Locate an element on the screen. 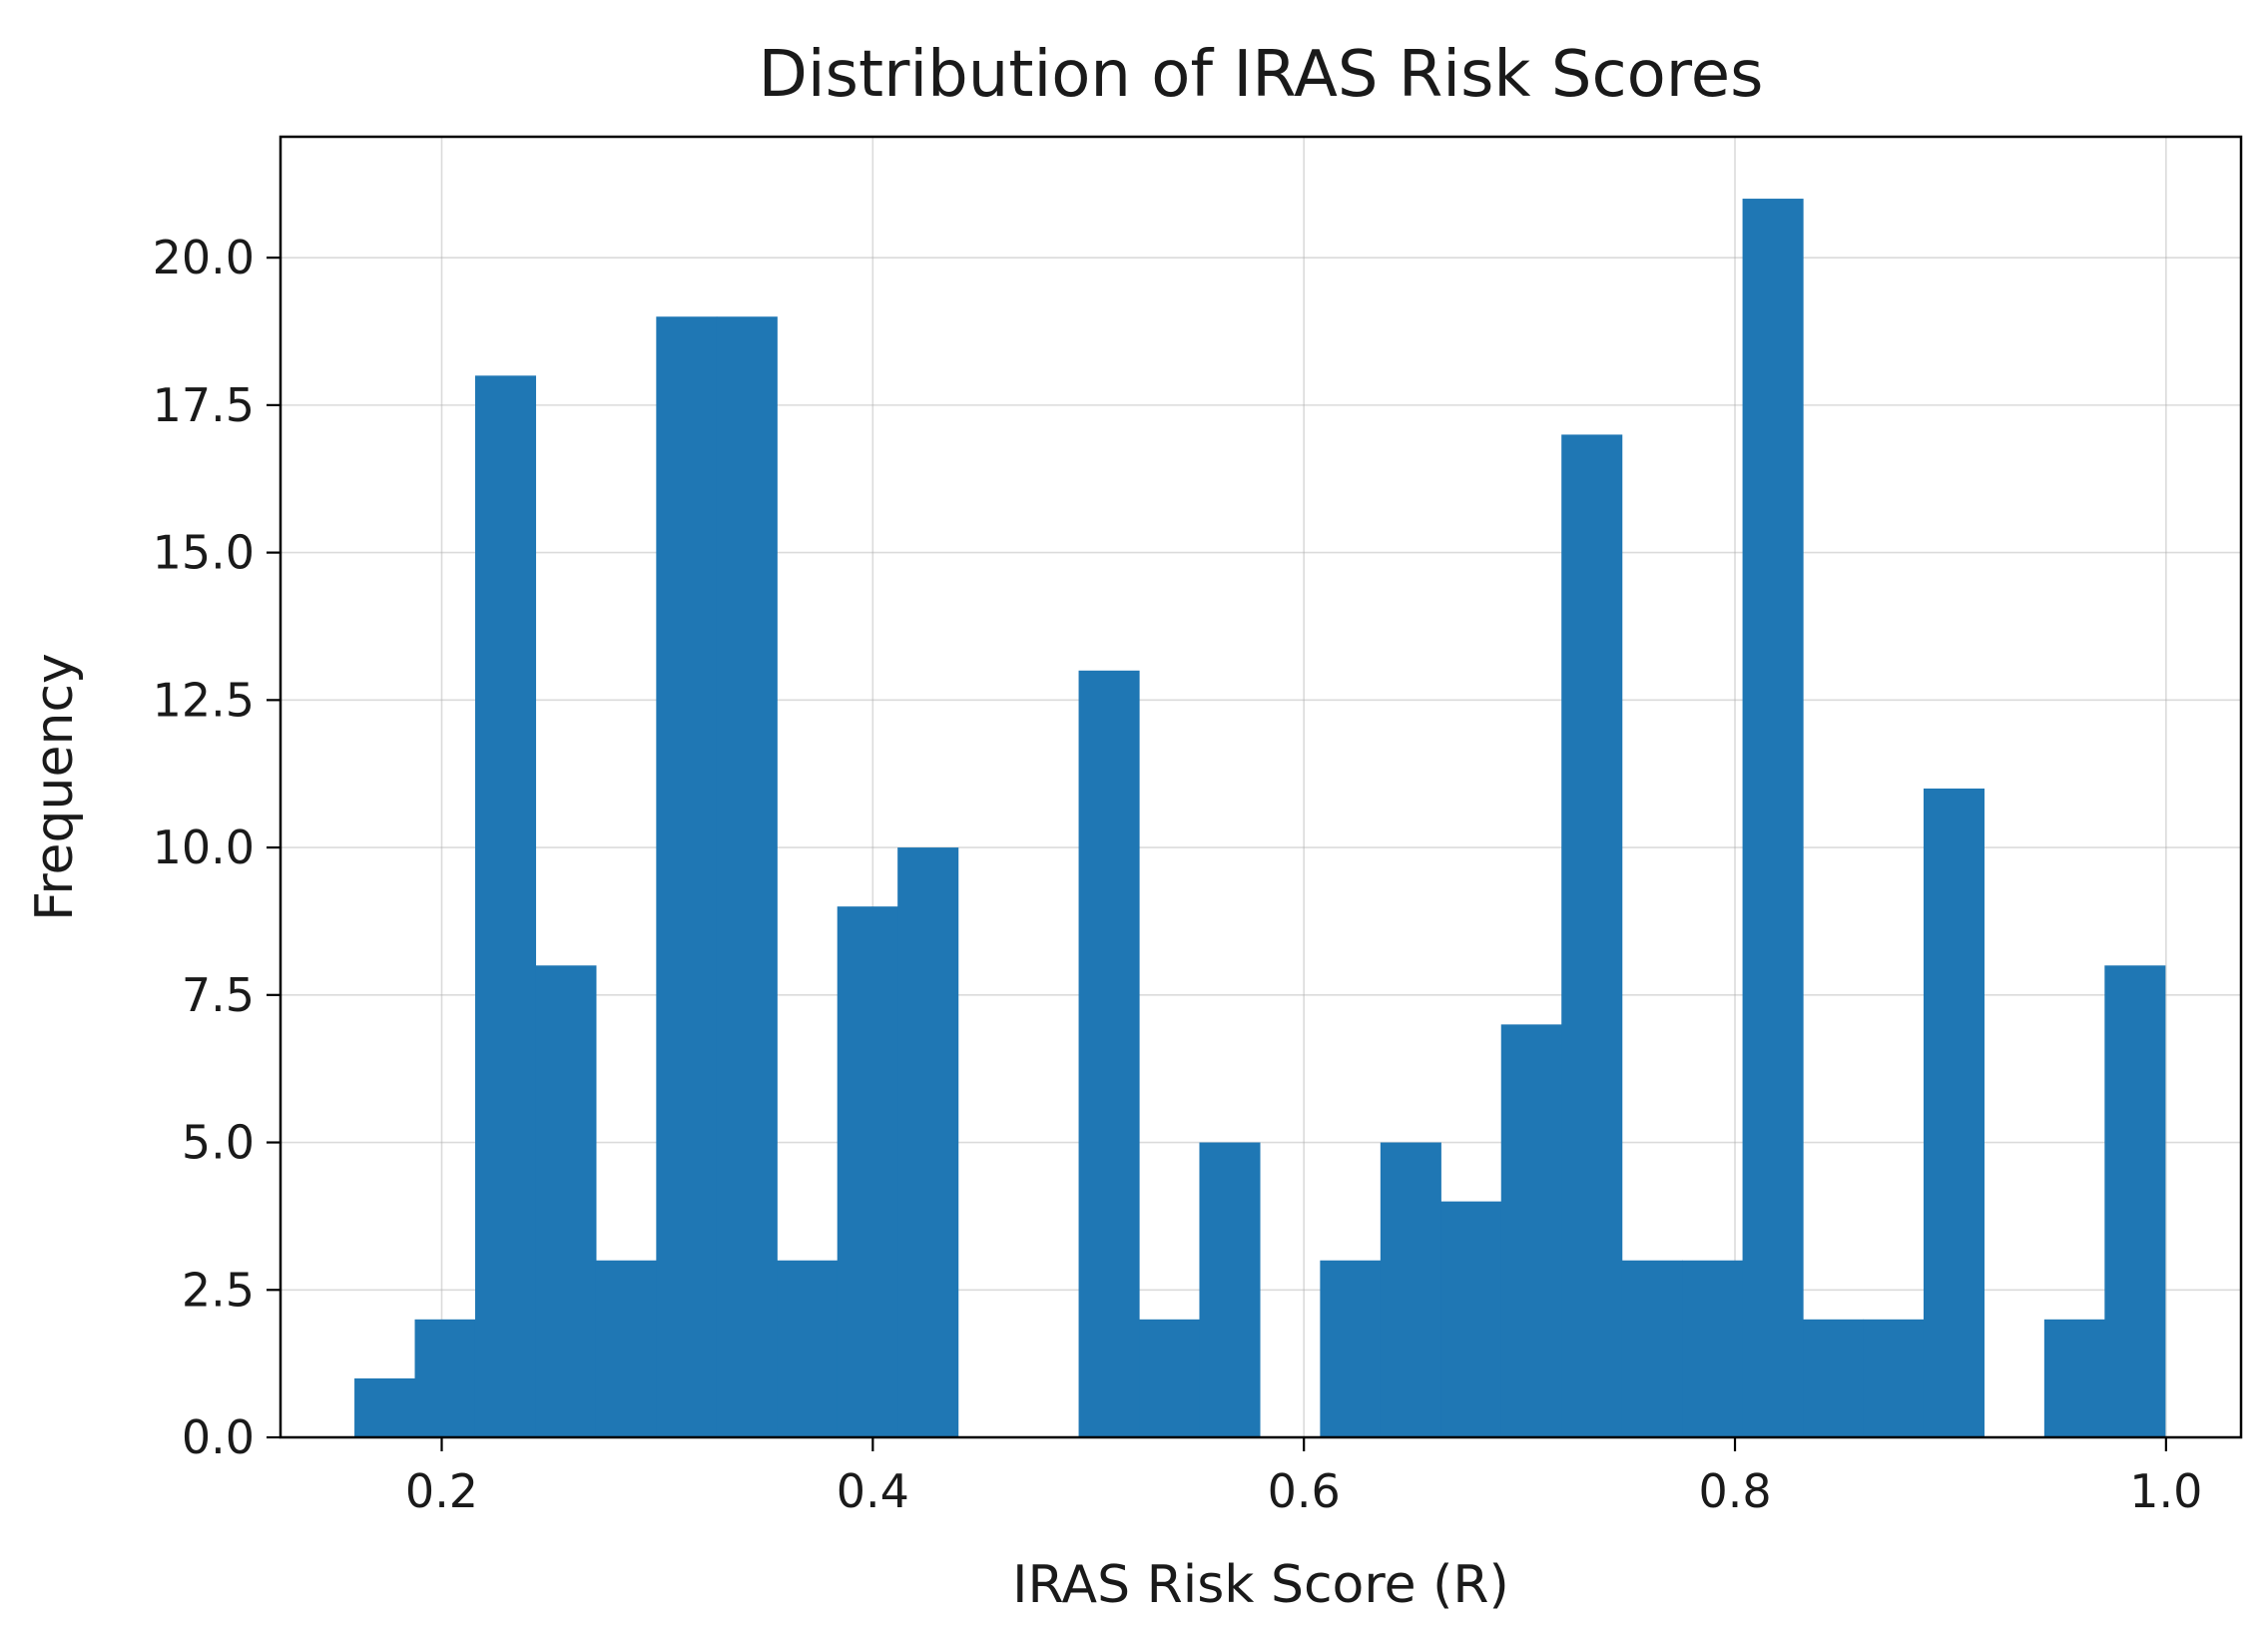  x-axis-label: IRAS Risk Score (R) is located at coordinates (1260, 1585).